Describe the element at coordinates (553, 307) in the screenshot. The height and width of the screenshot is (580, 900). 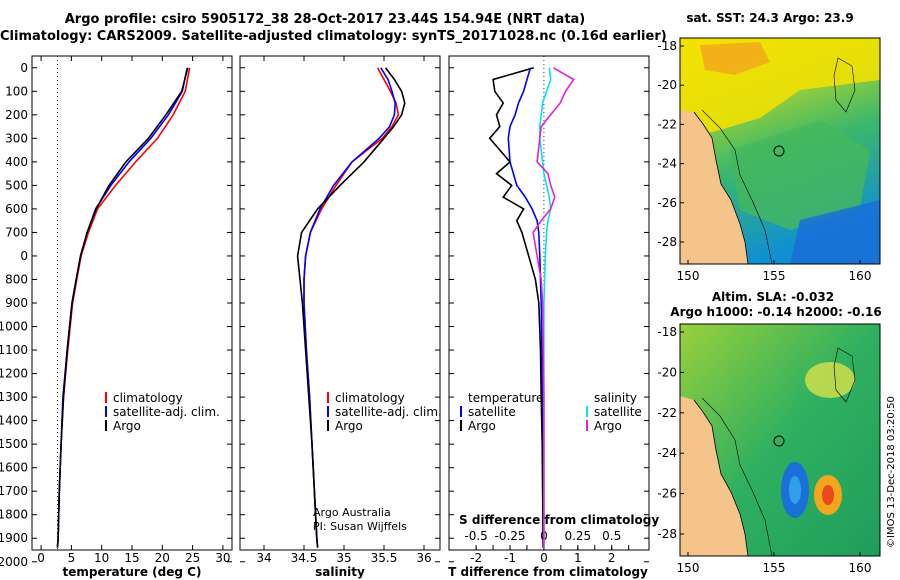
I see `series-line-salinity-argo` at that location.